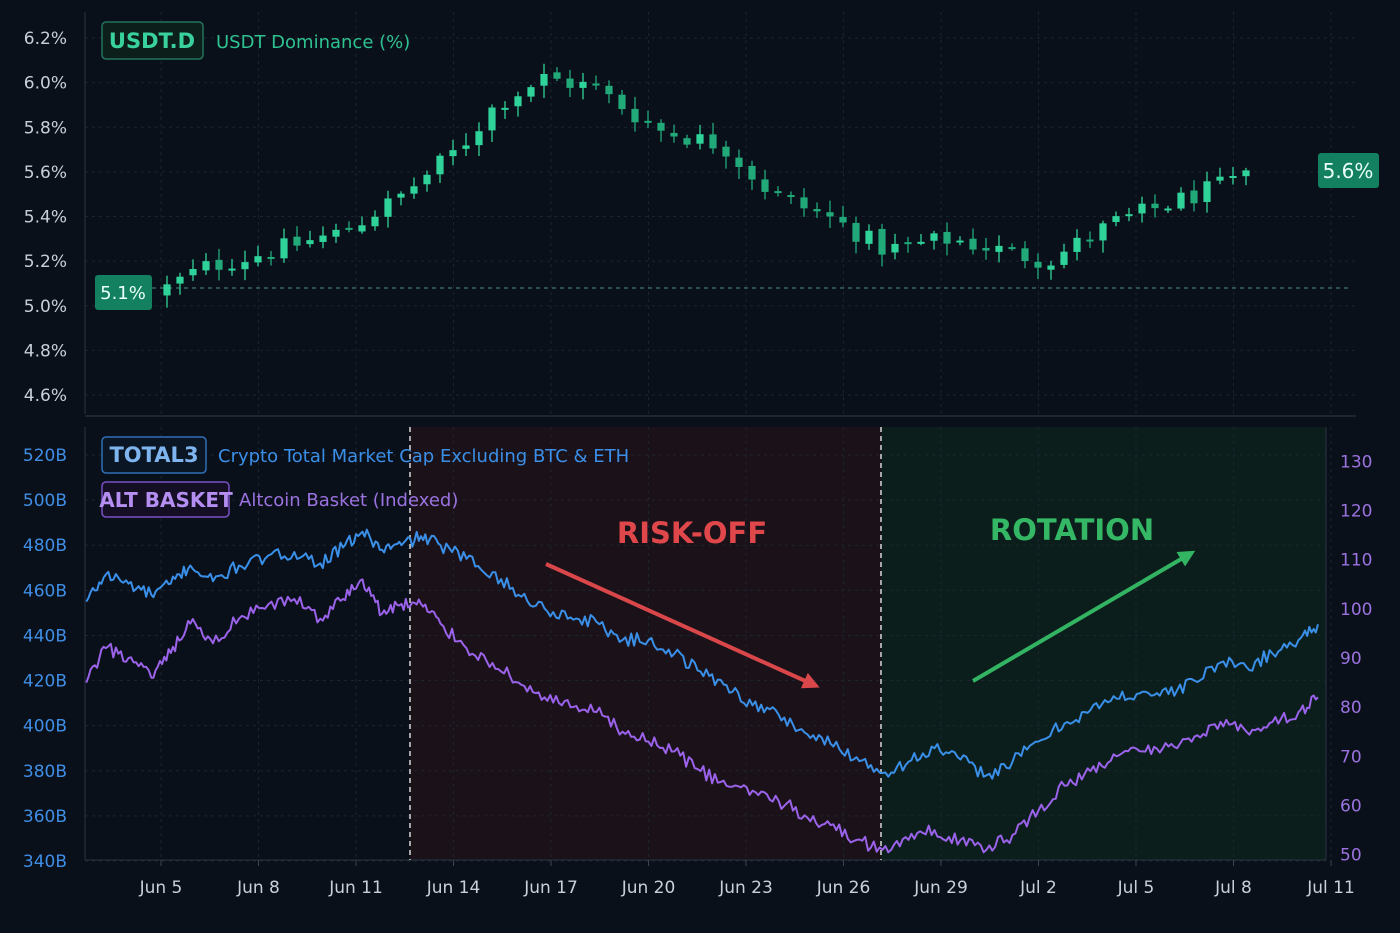  I want to click on right-y-tick-label: 110, so click(1356, 561).